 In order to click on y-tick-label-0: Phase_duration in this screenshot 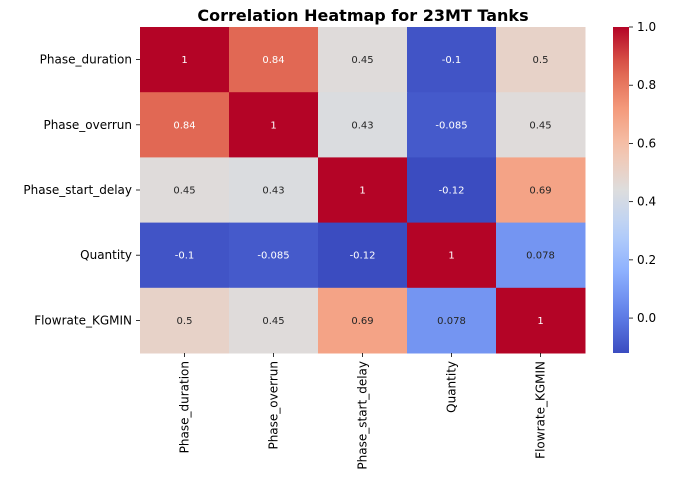, I will do `click(86, 60)`.